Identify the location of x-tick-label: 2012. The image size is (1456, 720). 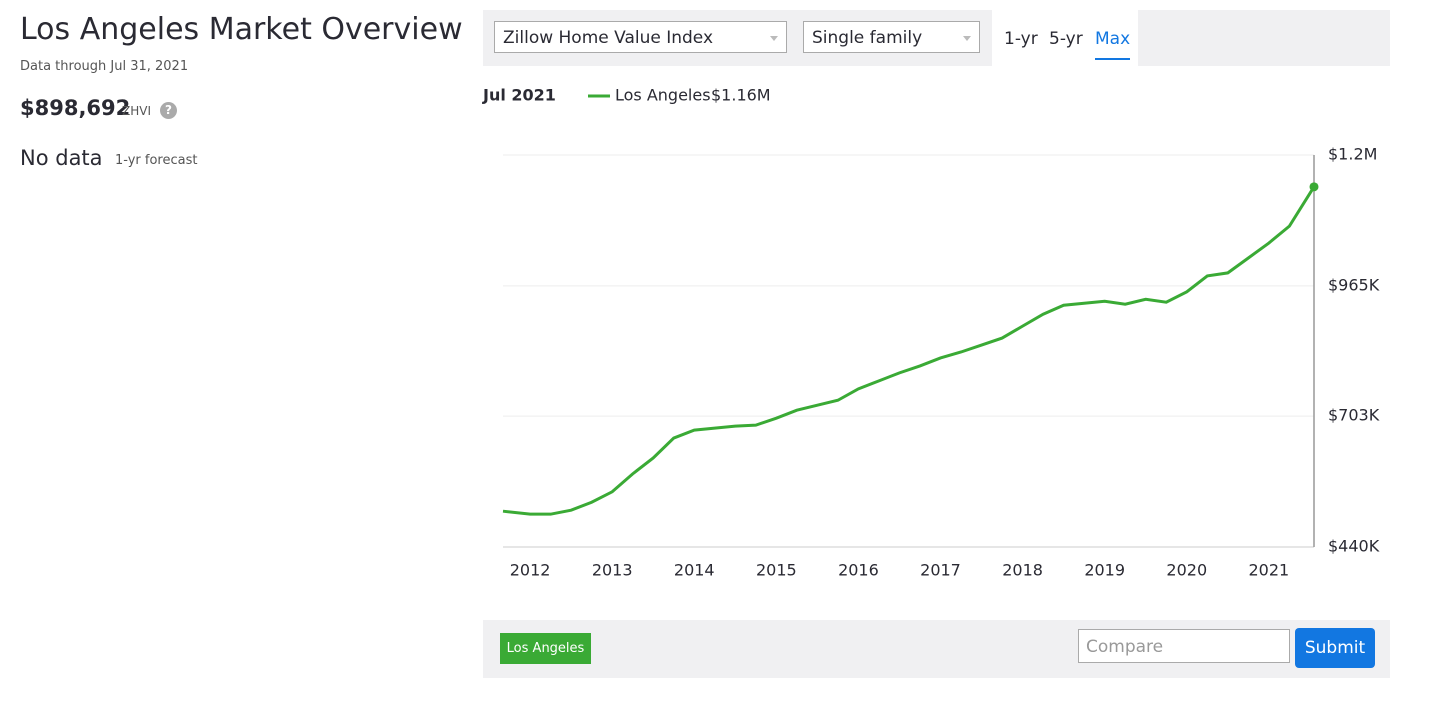
(530, 570).